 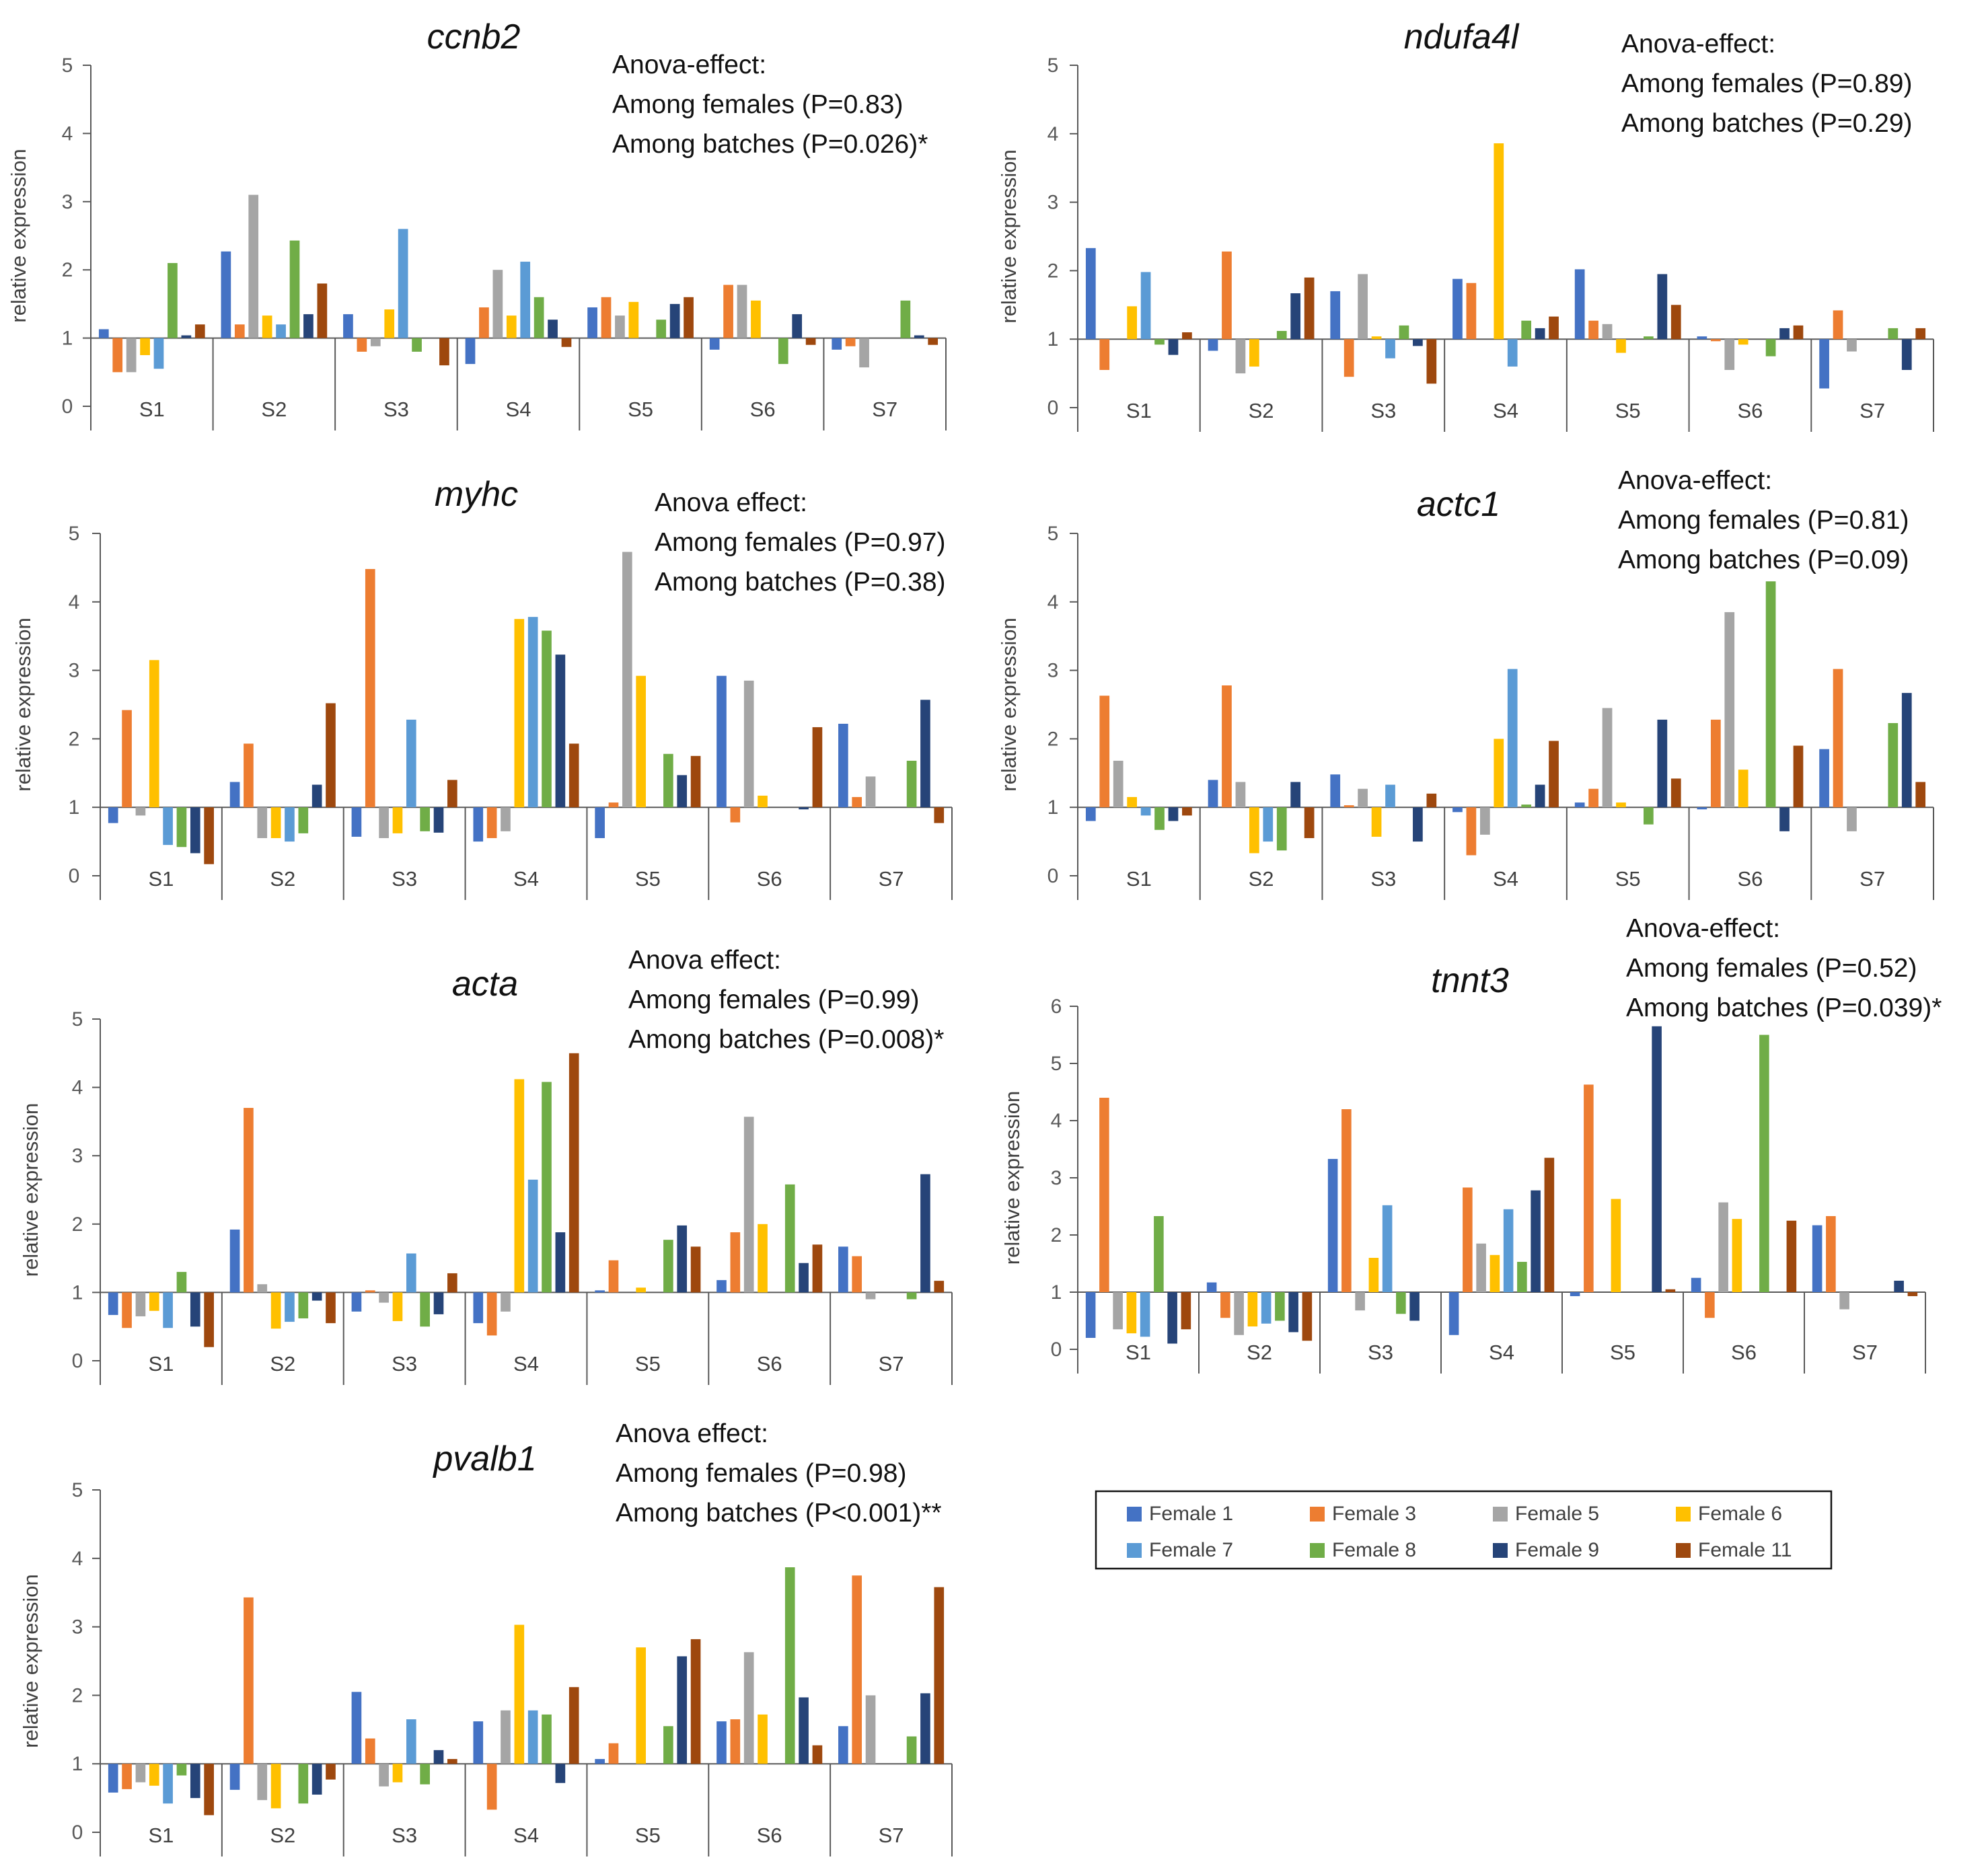 I want to click on category-label: S1, so click(x=152, y=409).